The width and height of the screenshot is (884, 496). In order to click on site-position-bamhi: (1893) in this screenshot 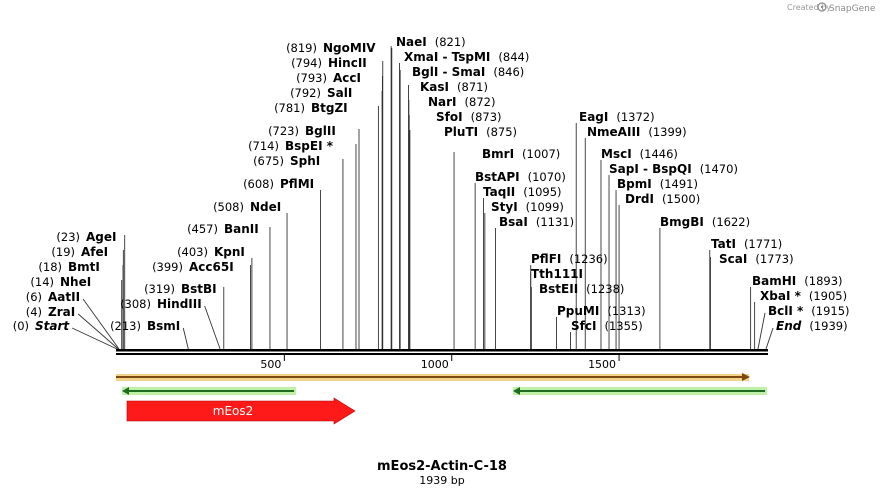, I will do `click(823, 281)`.